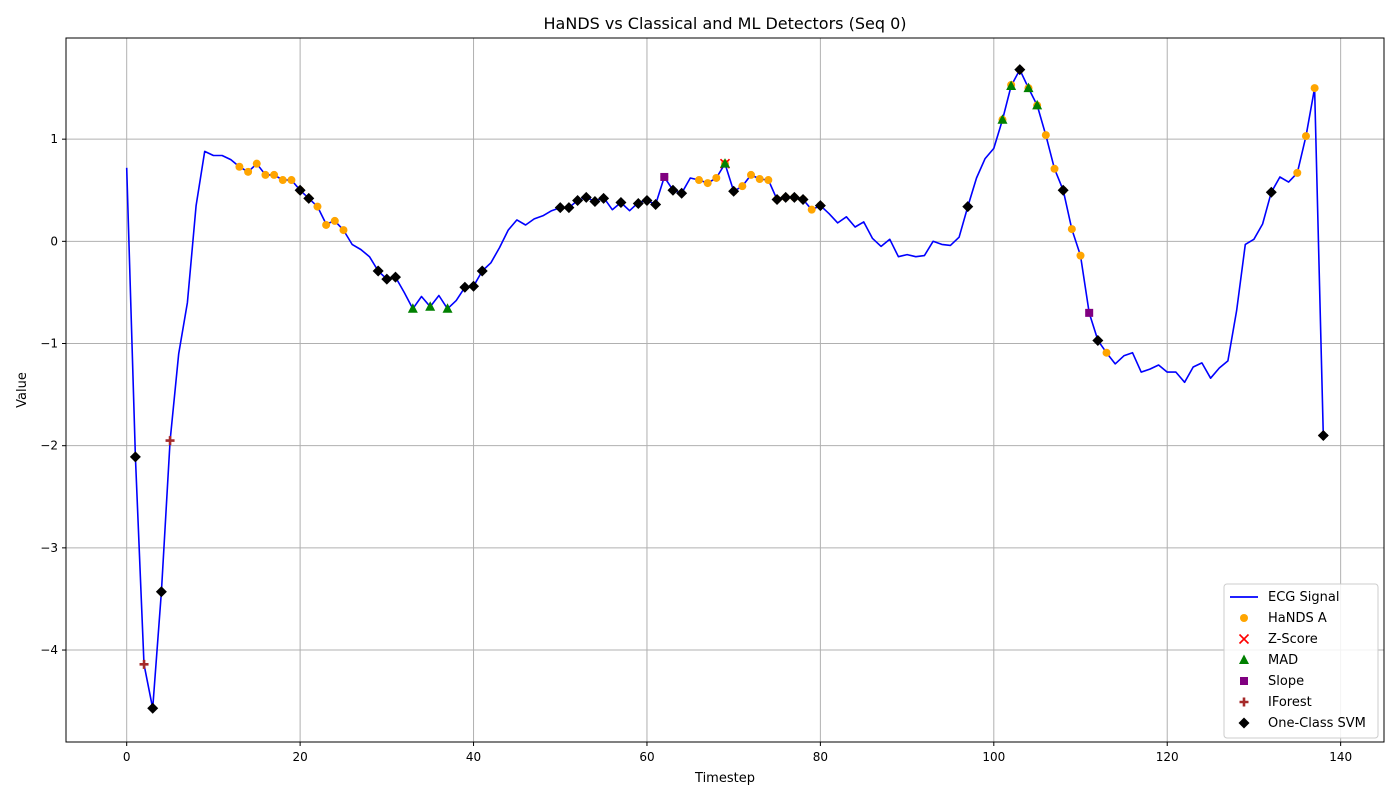 This screenshot has width=1400, height=800. Describe the element at coordinates (1167, 757) in the screenshot. I see `x-tick-label: 120` at that location.